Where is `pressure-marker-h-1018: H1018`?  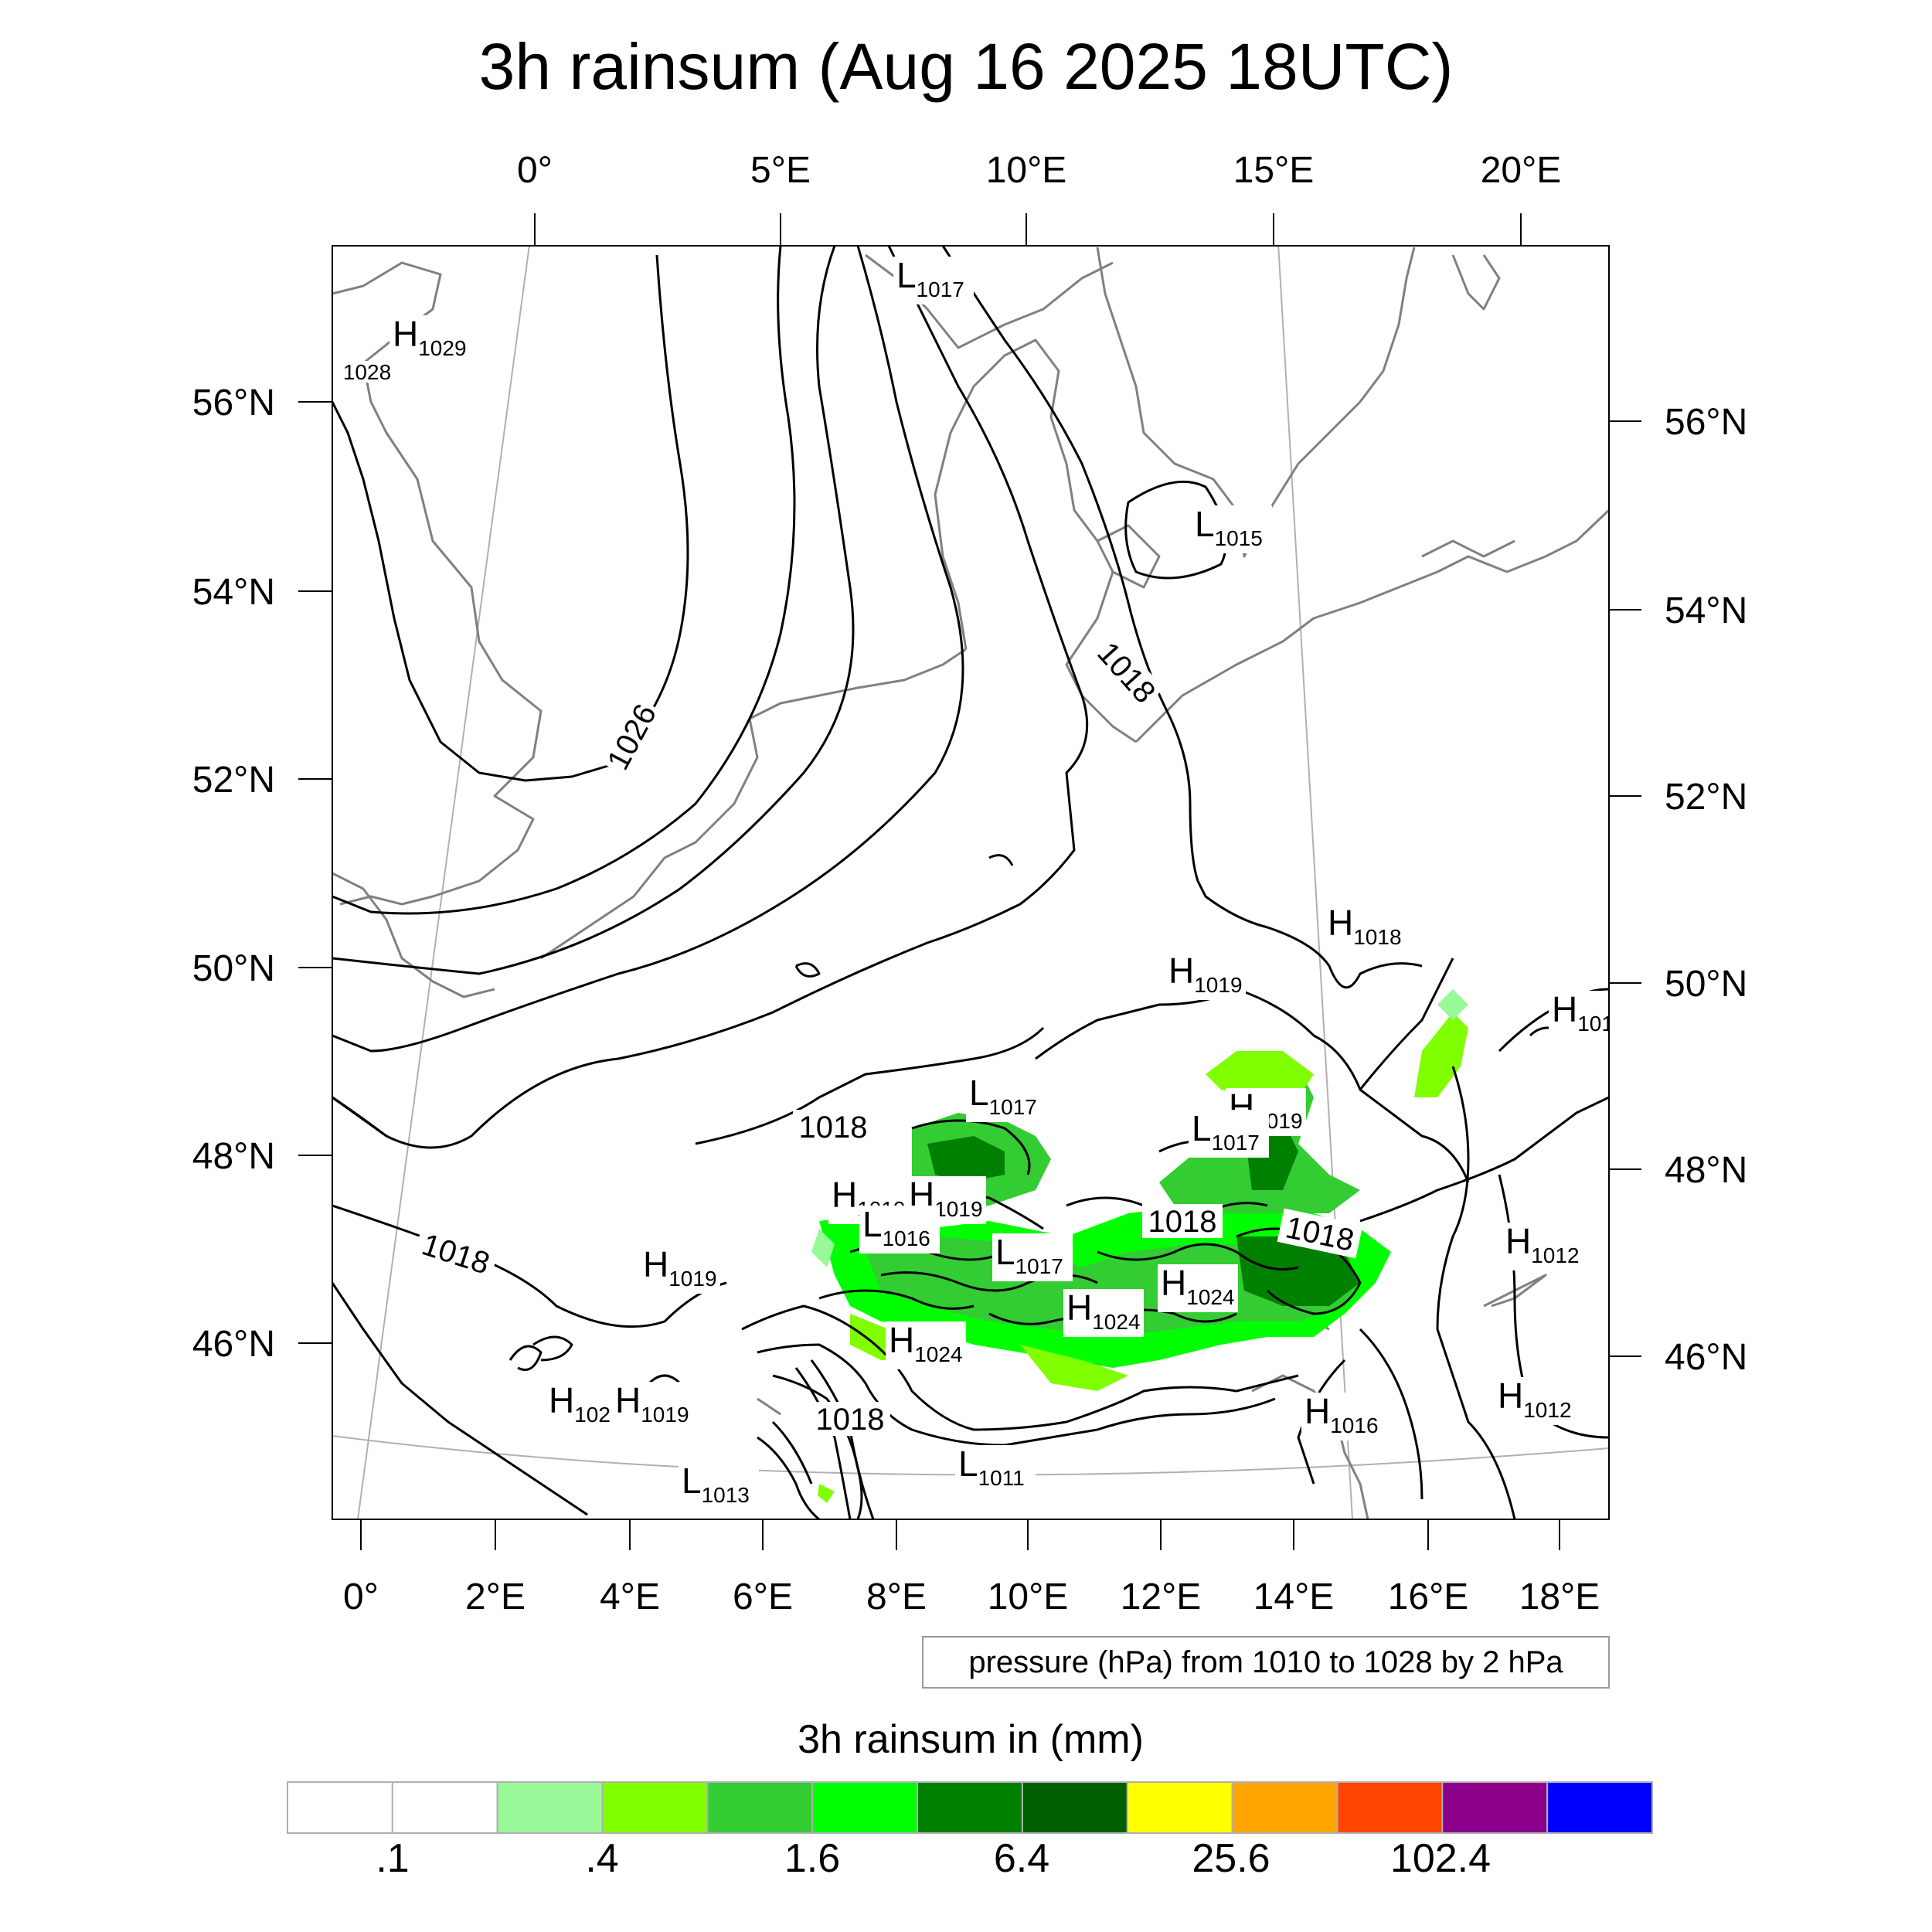 pressure-marker-h-1018: H1018 is located at coordinates (1365, 928).